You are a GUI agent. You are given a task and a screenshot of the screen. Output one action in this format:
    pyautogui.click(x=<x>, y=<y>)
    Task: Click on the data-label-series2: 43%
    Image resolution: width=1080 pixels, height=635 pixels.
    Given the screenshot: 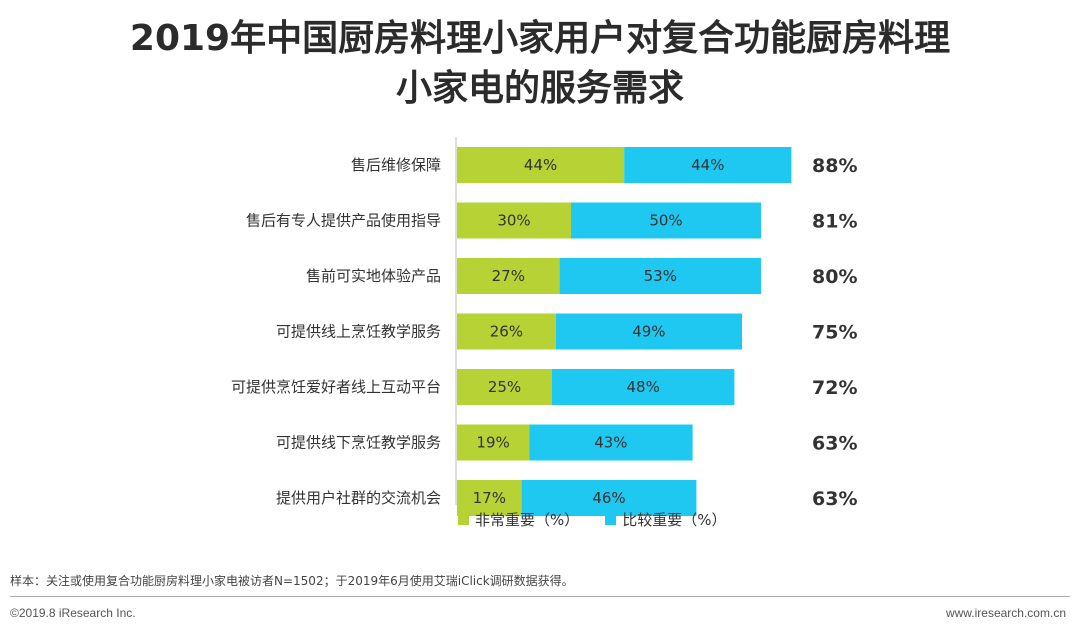 What is the action you would take?
    pyautogui.click(x=610, y=443)
    